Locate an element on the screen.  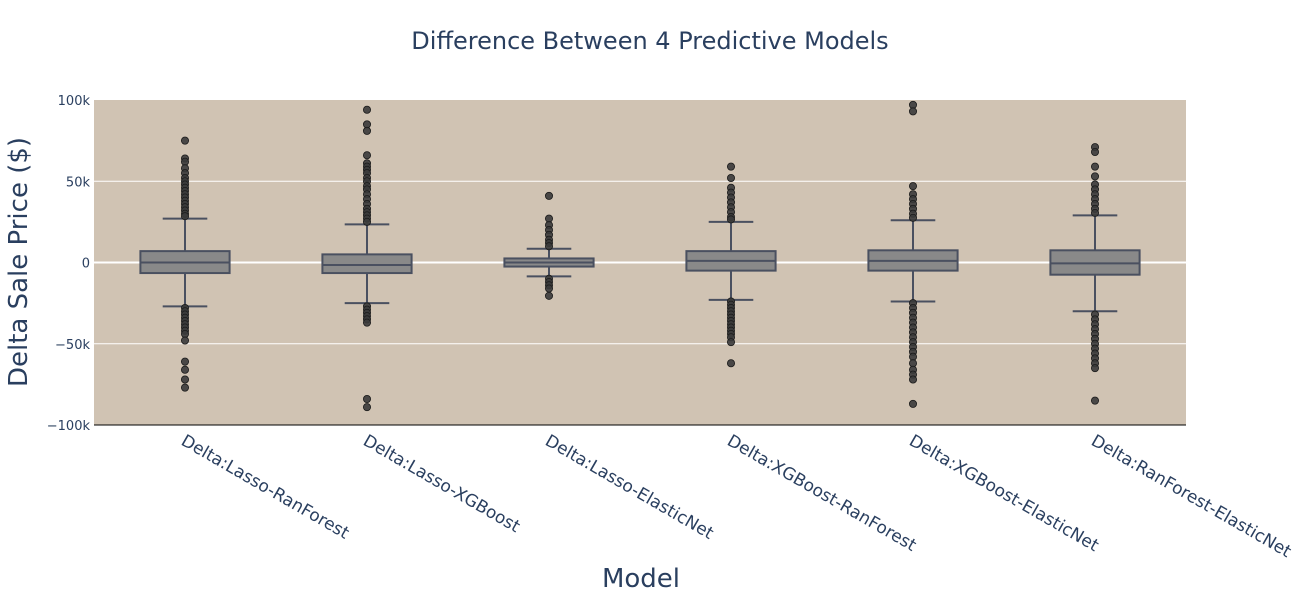
y-tick-label: 0 is located at coordinates (86, 264).